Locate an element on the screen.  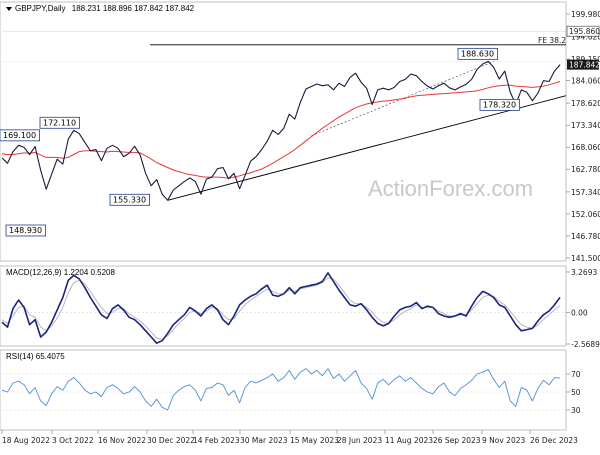
last-price-box is located at coordinates (583, 64).